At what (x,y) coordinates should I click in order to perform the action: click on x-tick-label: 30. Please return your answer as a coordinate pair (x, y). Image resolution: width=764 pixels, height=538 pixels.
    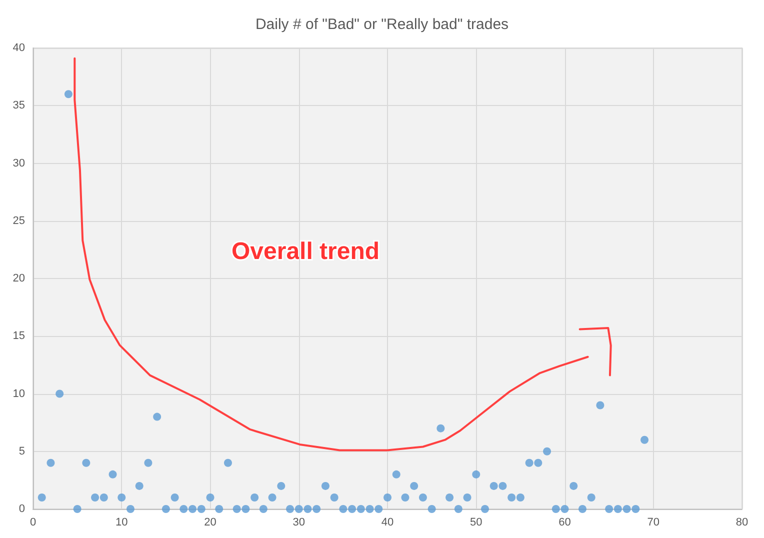
    Looking at the image, I should click on (298, 522).